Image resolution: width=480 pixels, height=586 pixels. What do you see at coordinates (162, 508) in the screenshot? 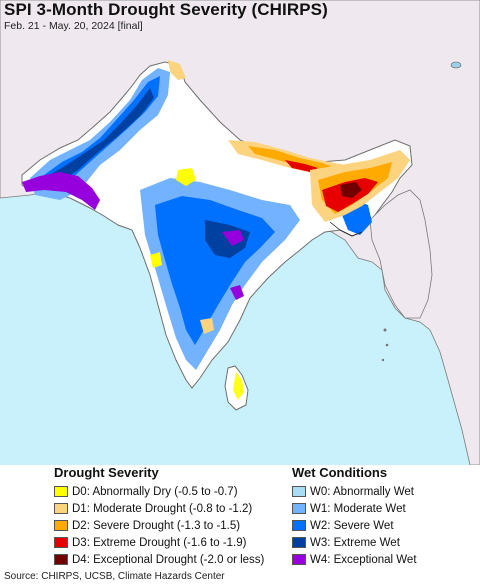
I see `legend-label-d1: D1: Moderate Drought (-0.8 to -1.2)` at bounding box center [162, 508].